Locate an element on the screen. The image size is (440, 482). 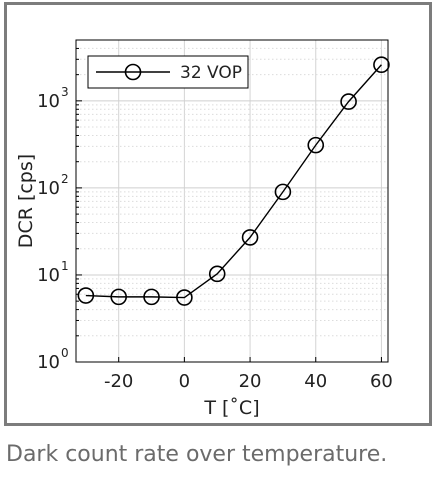
x-tick-label: 40 is located at coordinates (315, 381).